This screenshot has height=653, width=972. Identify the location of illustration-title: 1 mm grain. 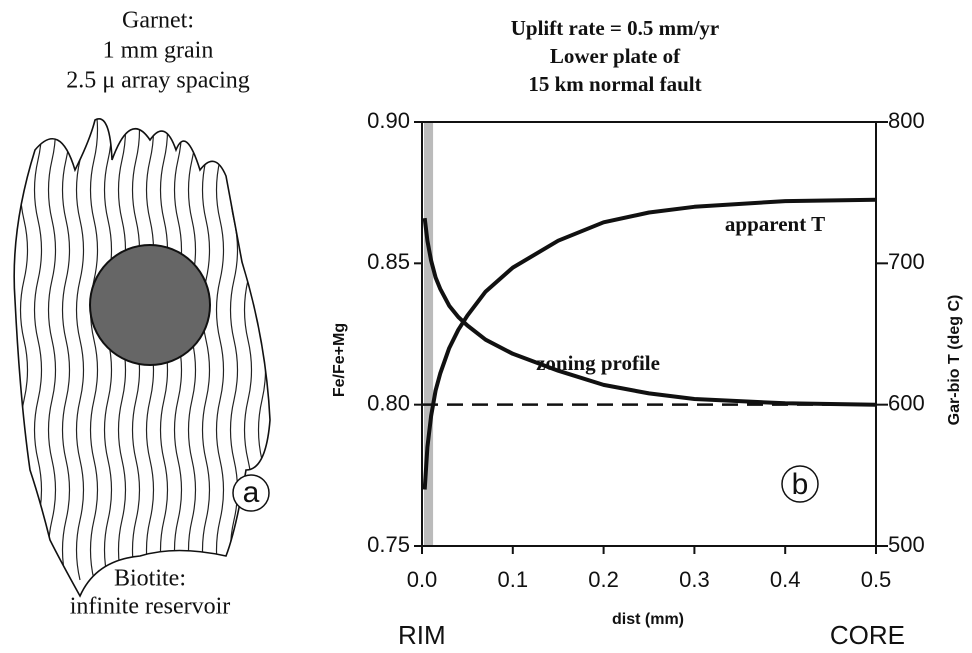
(158, 51).